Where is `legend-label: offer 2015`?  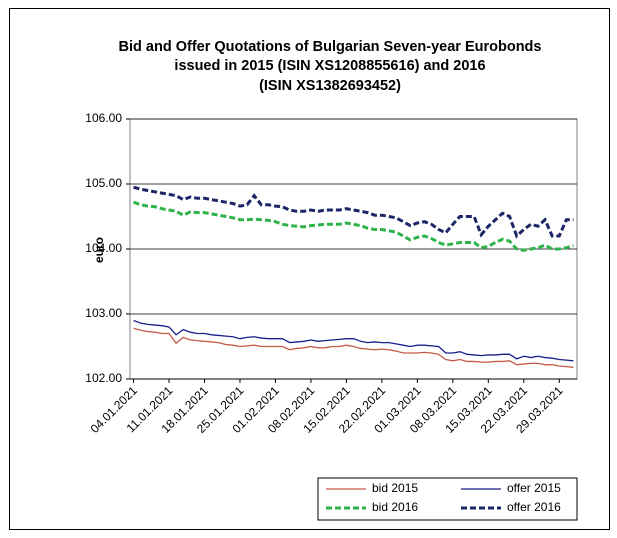
legend-label: offer 2015 is located at coordinates (534, 488).